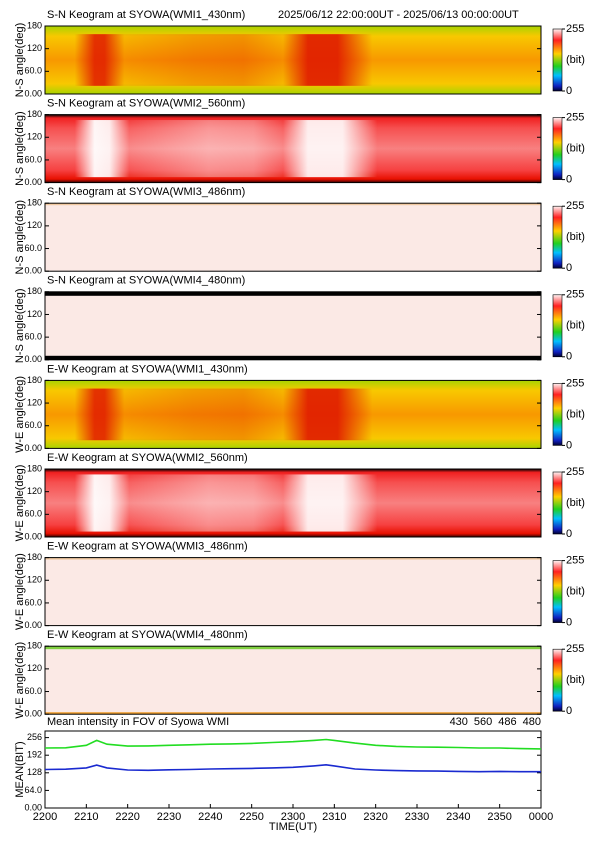  What do you see at coordinates (20, 60) in the screenshot?
I see `y-axis-label: N-S angle(deg)` at bounding box center [20, 60].